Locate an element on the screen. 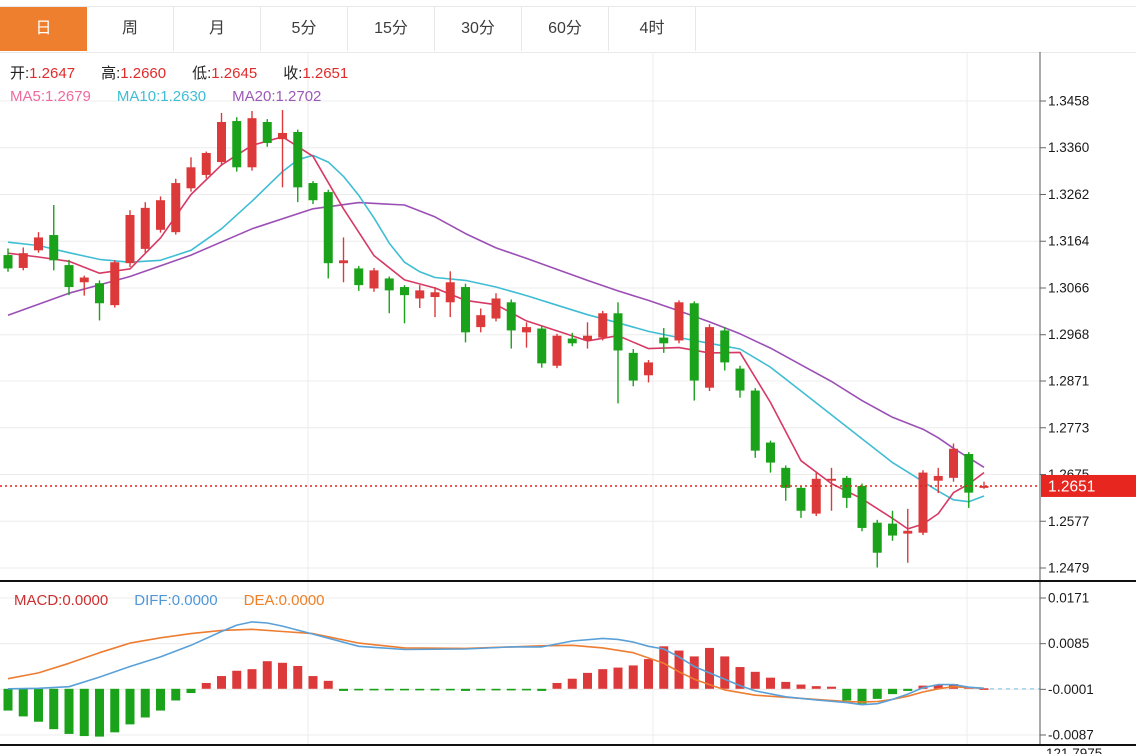 The image size is (1136, 754). current-price-badge is located at coordinates (1088, 485).